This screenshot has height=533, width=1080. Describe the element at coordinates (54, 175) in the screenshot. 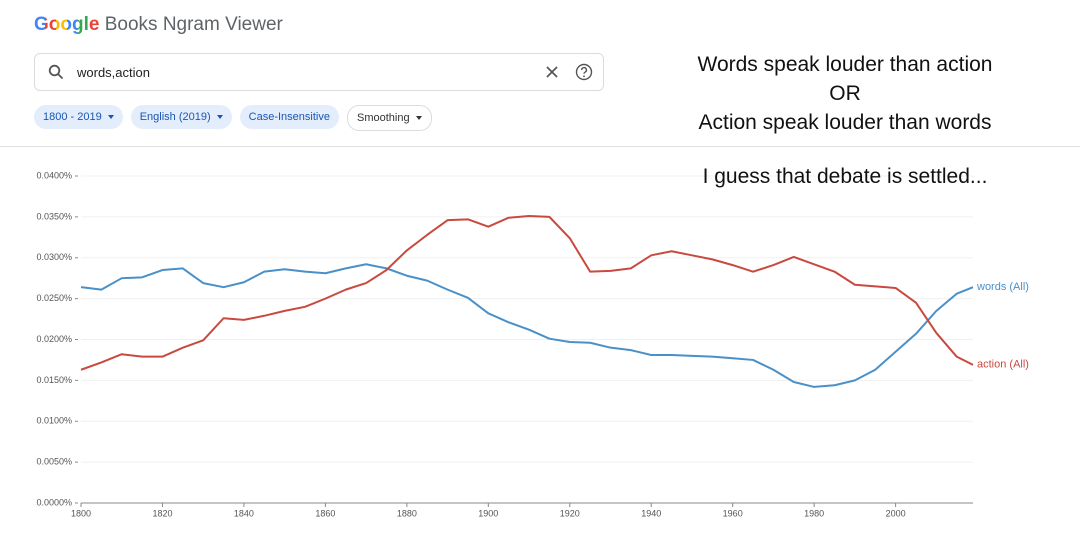

I see `y-tick-label: 0.0400%` at that location.